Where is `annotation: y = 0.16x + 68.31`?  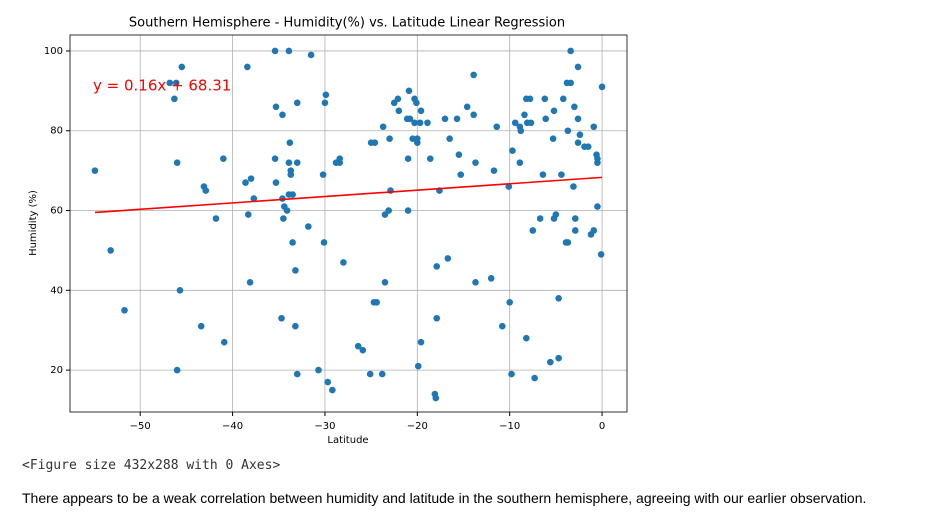
annotation: y = 0.16x + 68.31 is located at coordinates (162, 86).